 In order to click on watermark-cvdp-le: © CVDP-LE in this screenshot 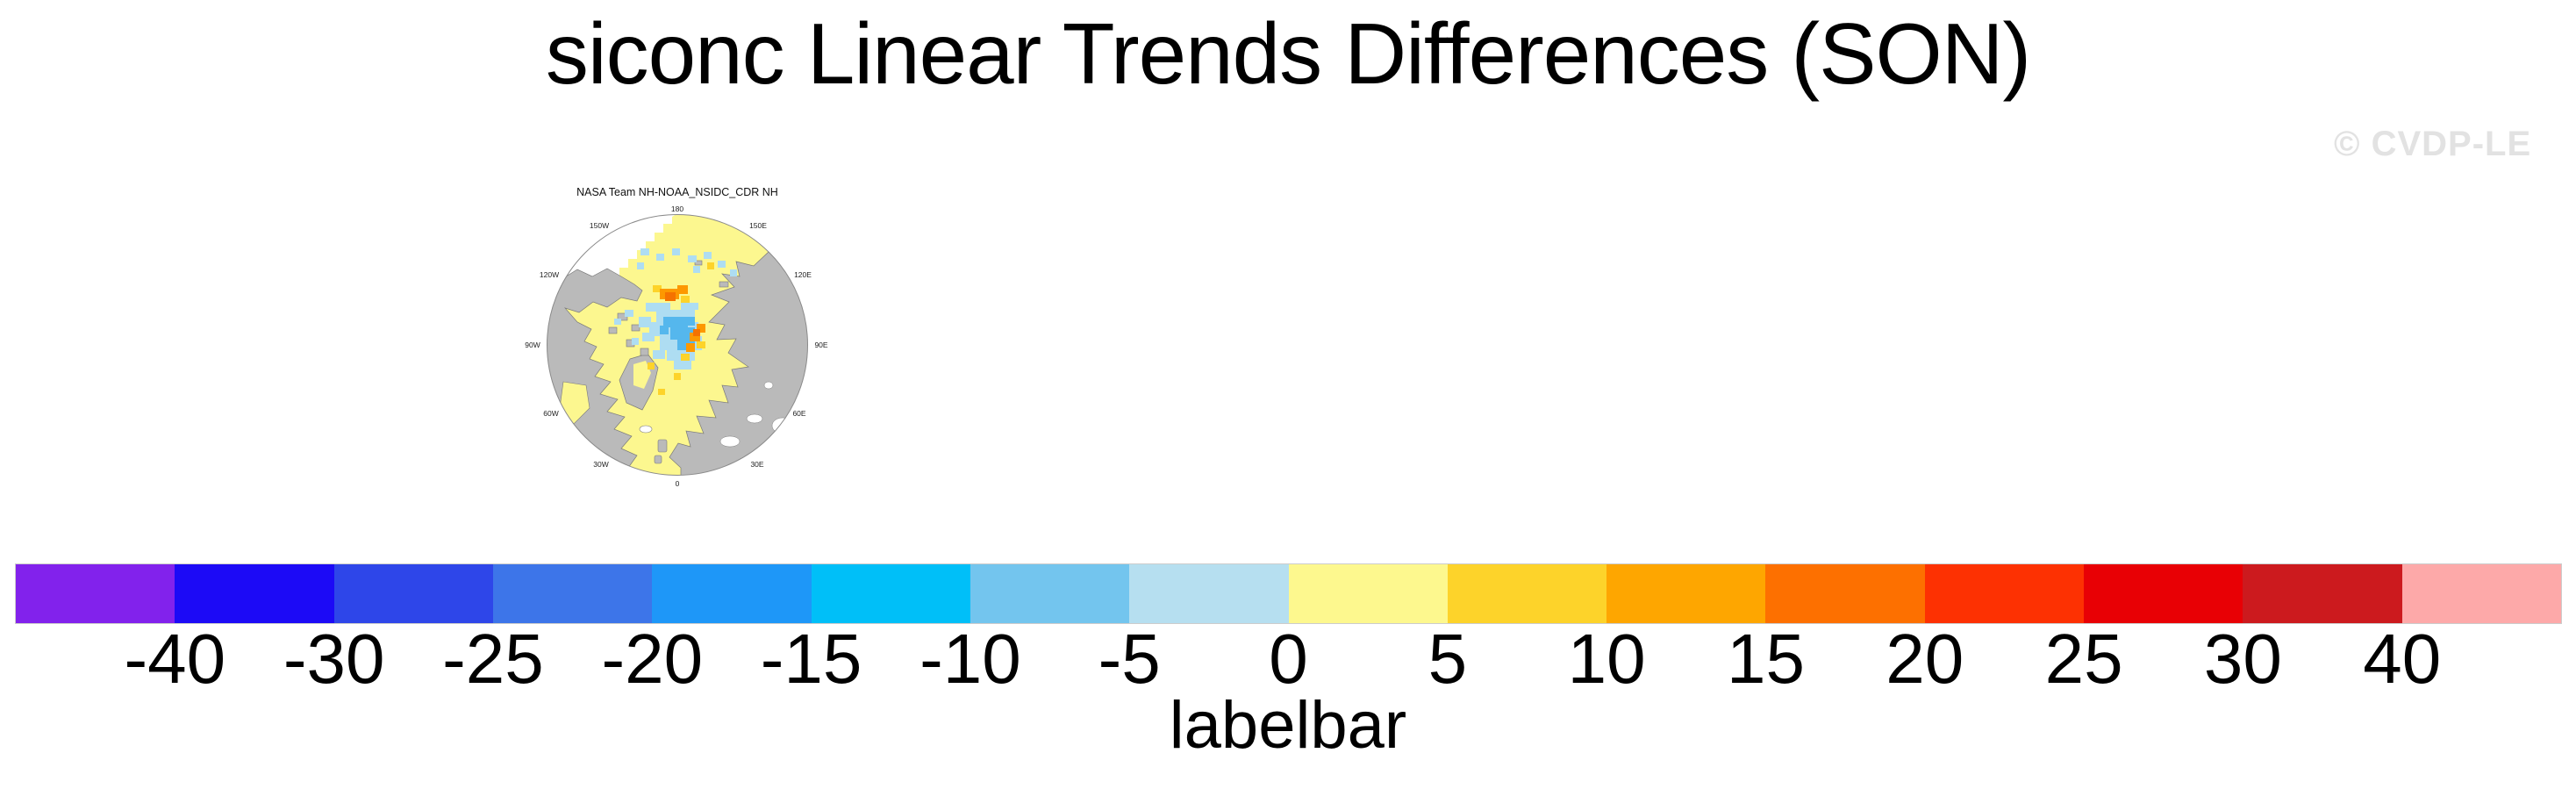, I will do `click(2433, 144)`.